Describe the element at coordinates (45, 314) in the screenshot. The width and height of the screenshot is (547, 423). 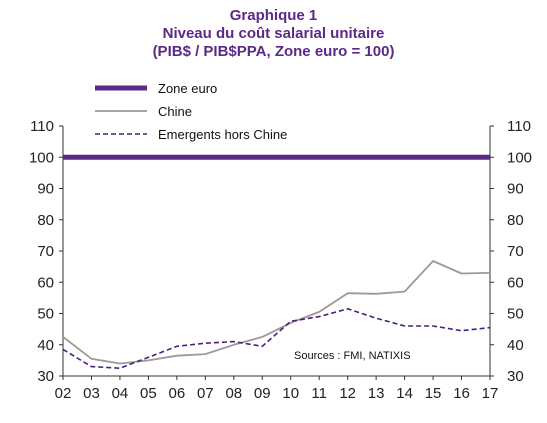
I see `y-tick-label-left: 50` at that location.